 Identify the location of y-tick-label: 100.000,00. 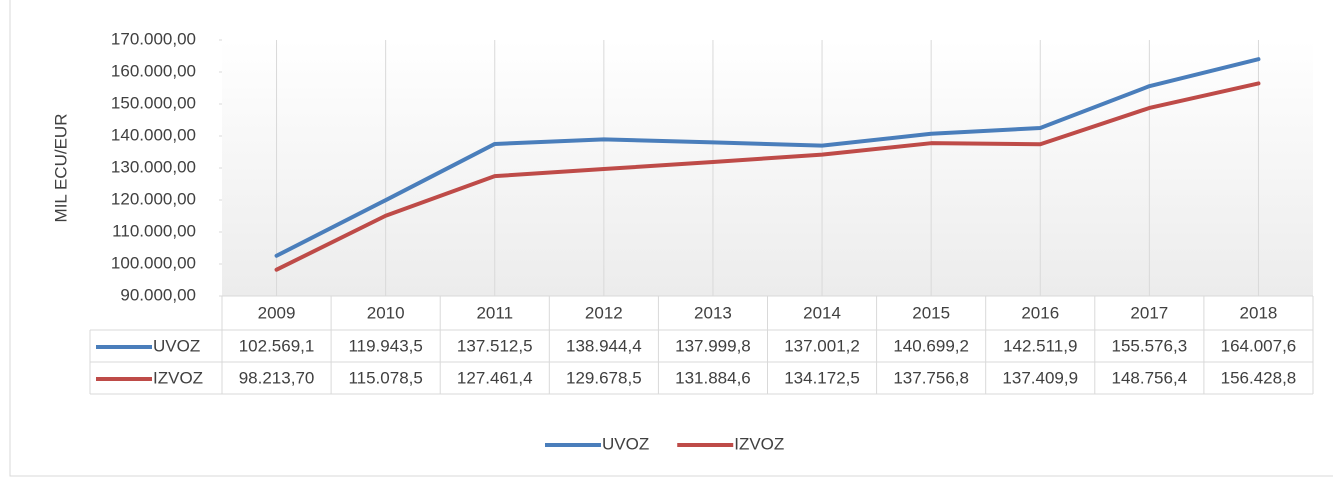
(153, 262).